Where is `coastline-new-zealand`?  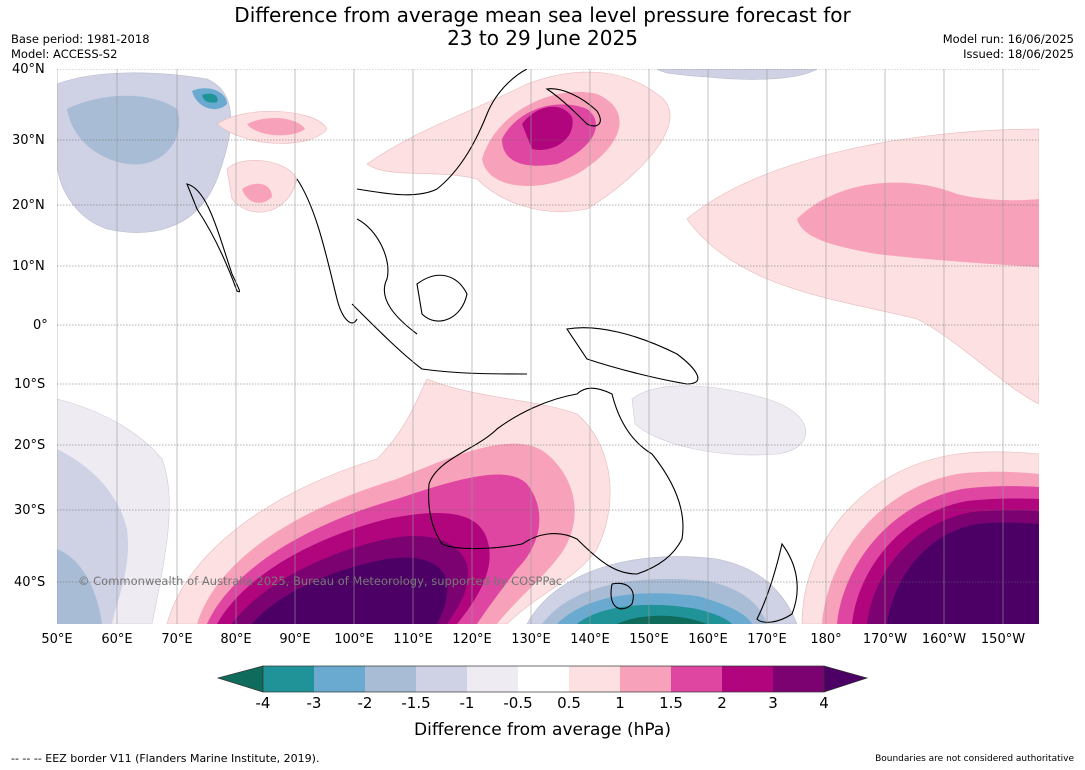
coastline-new-zealand is located at coordinates (777, 582).